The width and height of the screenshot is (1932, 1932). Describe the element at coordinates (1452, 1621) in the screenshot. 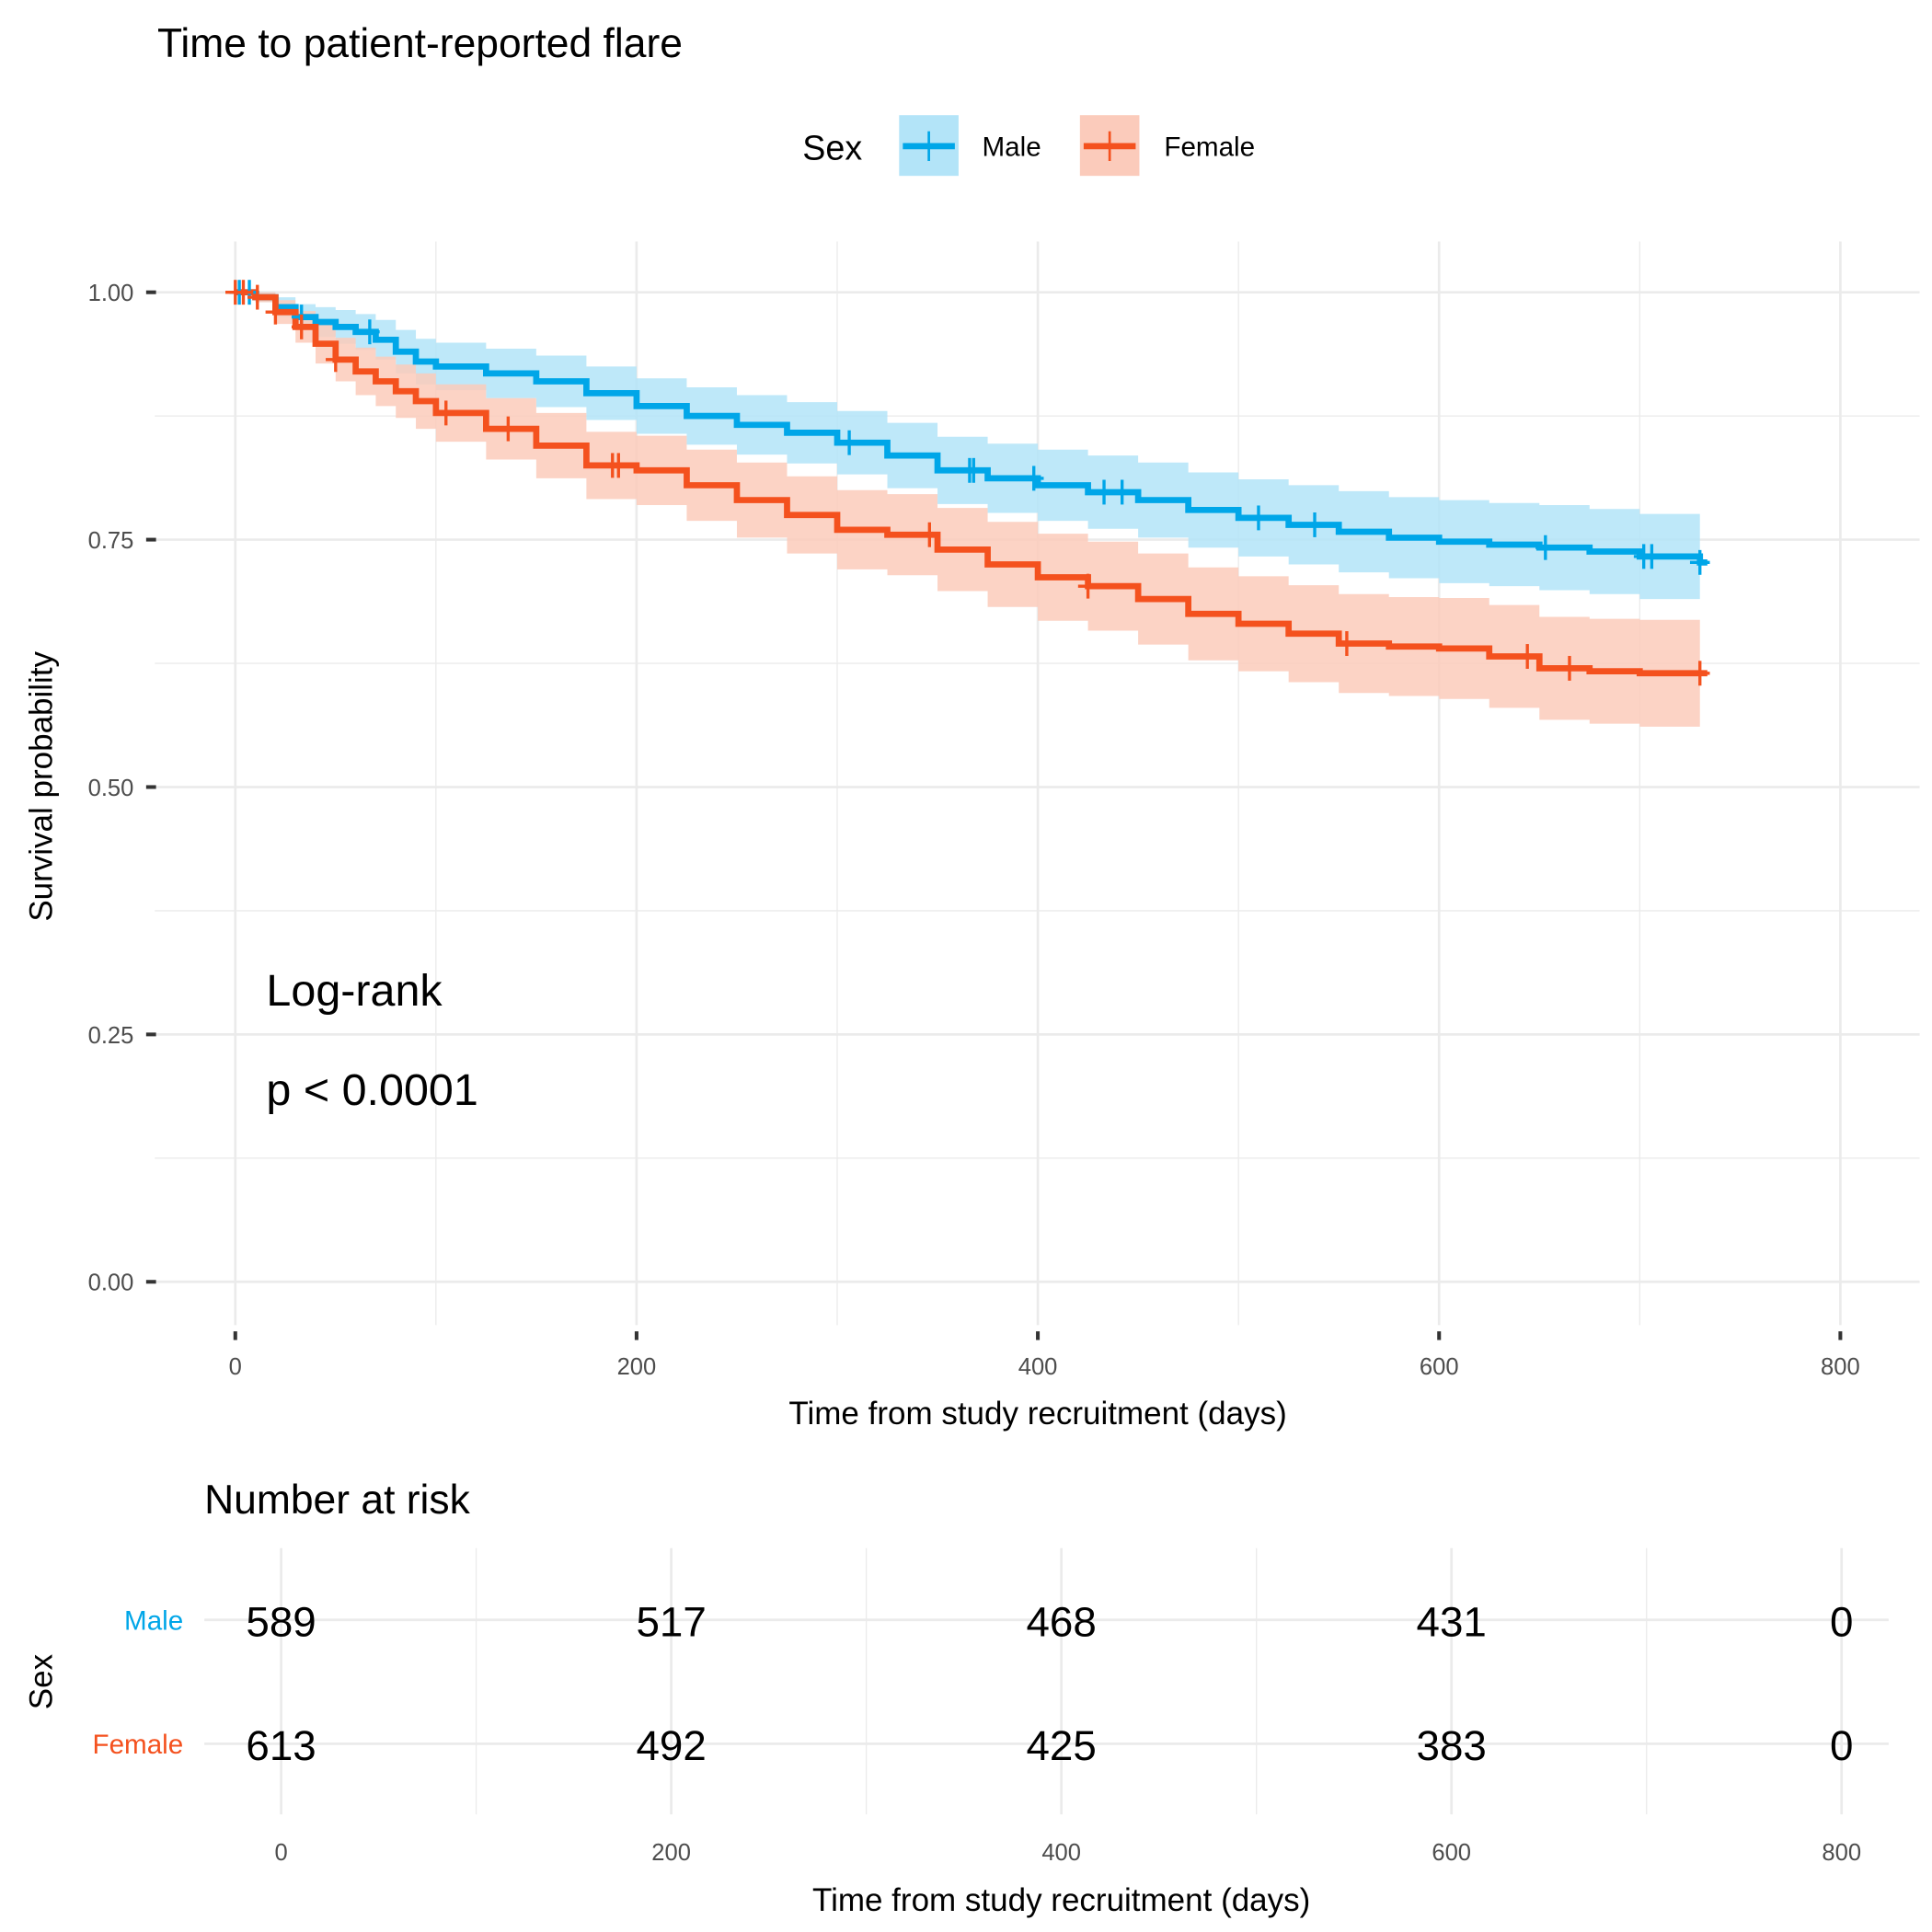

I see `risk-cell: 431` at that location.